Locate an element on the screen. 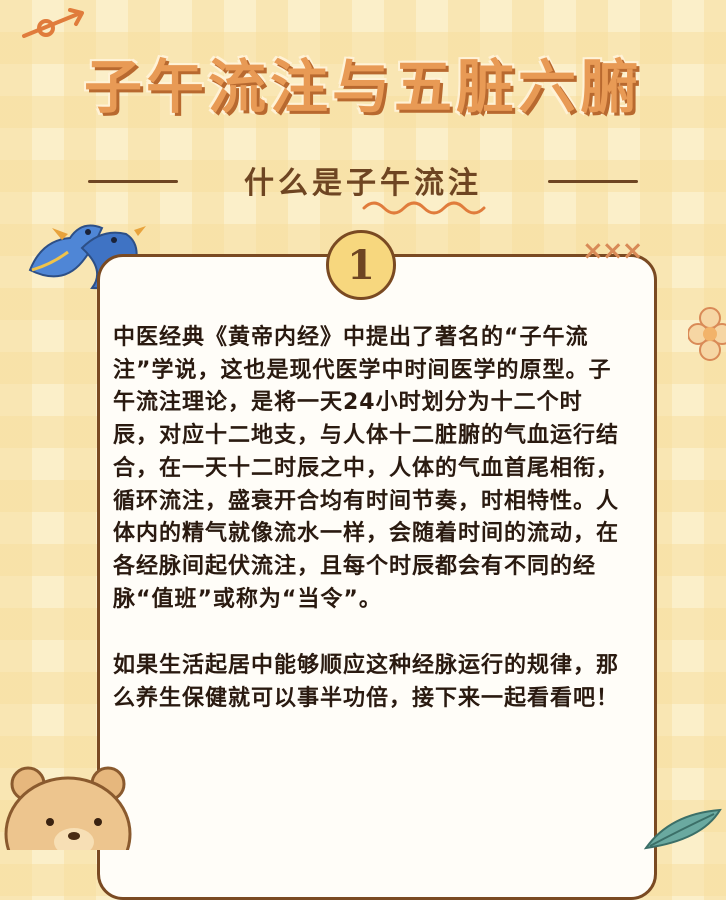 Image resolution: width=726 pixels, height=900 pixels. leaf-icon is located at coordinates (682, 829).